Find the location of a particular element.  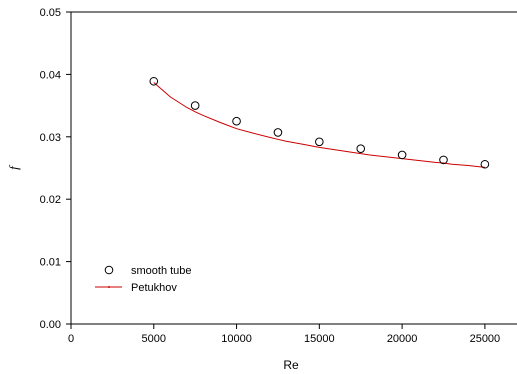

x-tick-label: 5000 is located at coordinates (154, 339).